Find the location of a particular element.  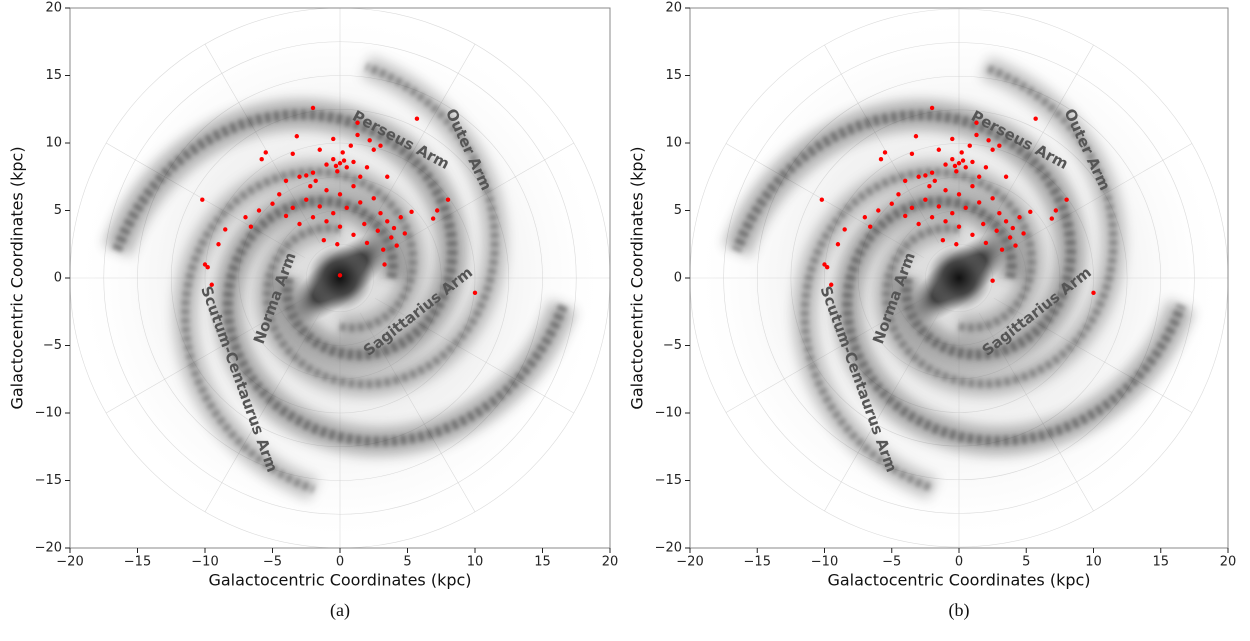

x-tick-label: −20 is located at coordinates (69, 562).